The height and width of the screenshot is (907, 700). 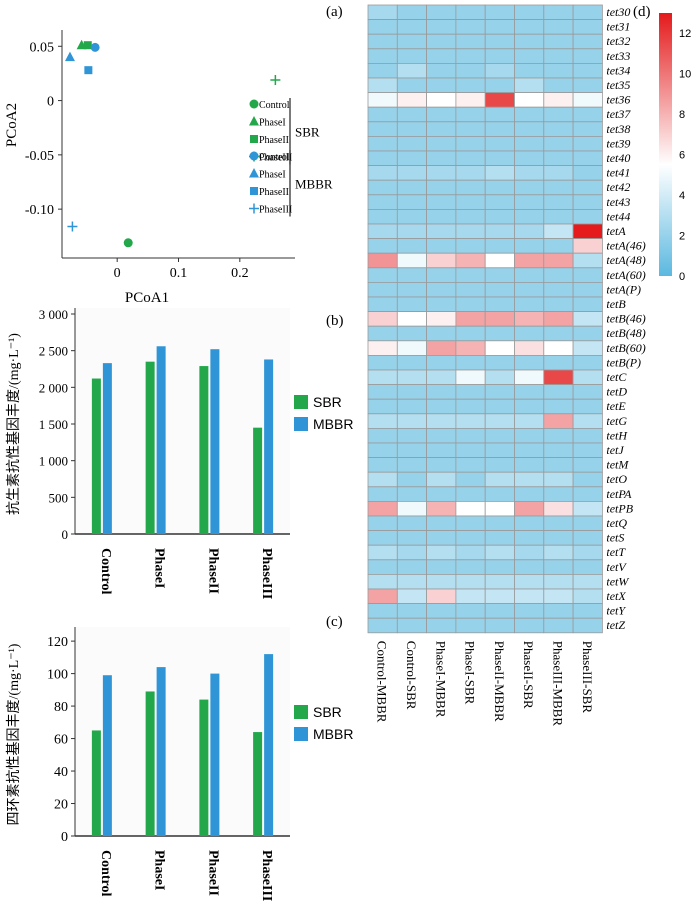 I want to click on bar-y-tick-label: 80, so click(x=61, y=707).